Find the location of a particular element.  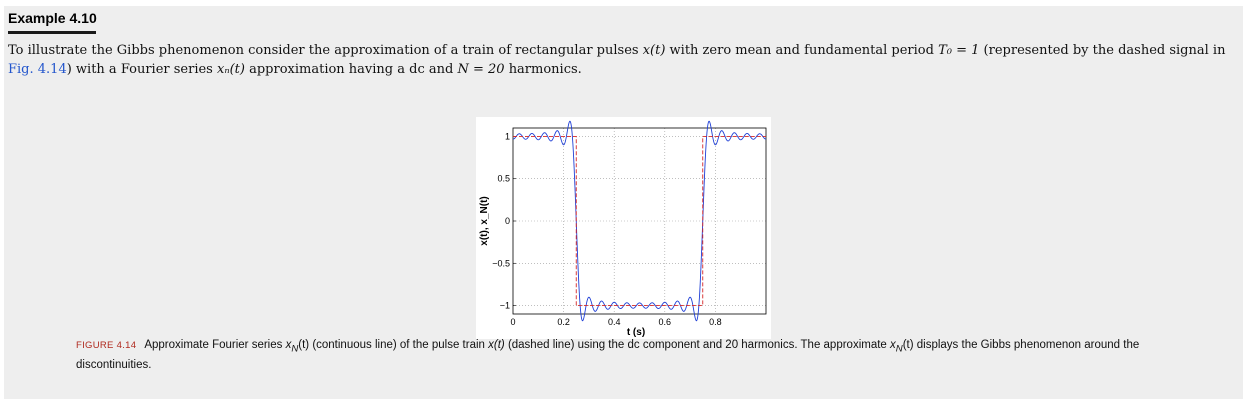

para-text-6: harmonics. is located at coordinates (545, 69).